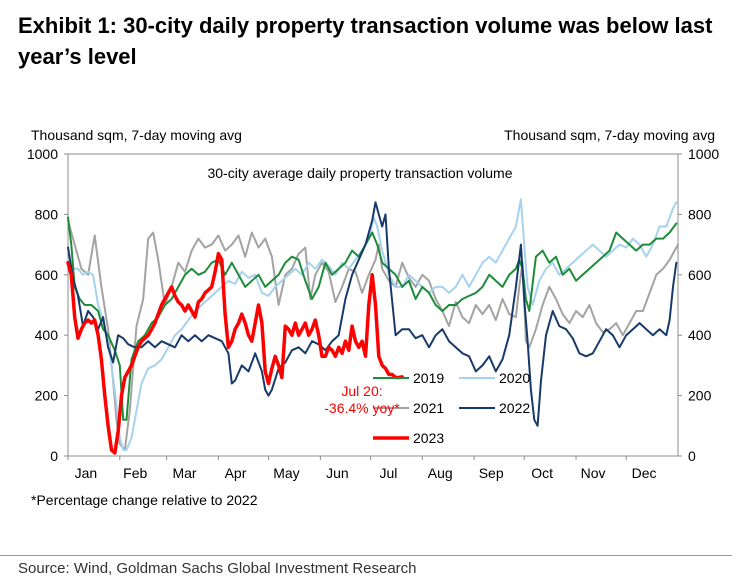 This screenshot has width=732, height=587. I want to click on right-tick-label: 800, so click(700, 214).